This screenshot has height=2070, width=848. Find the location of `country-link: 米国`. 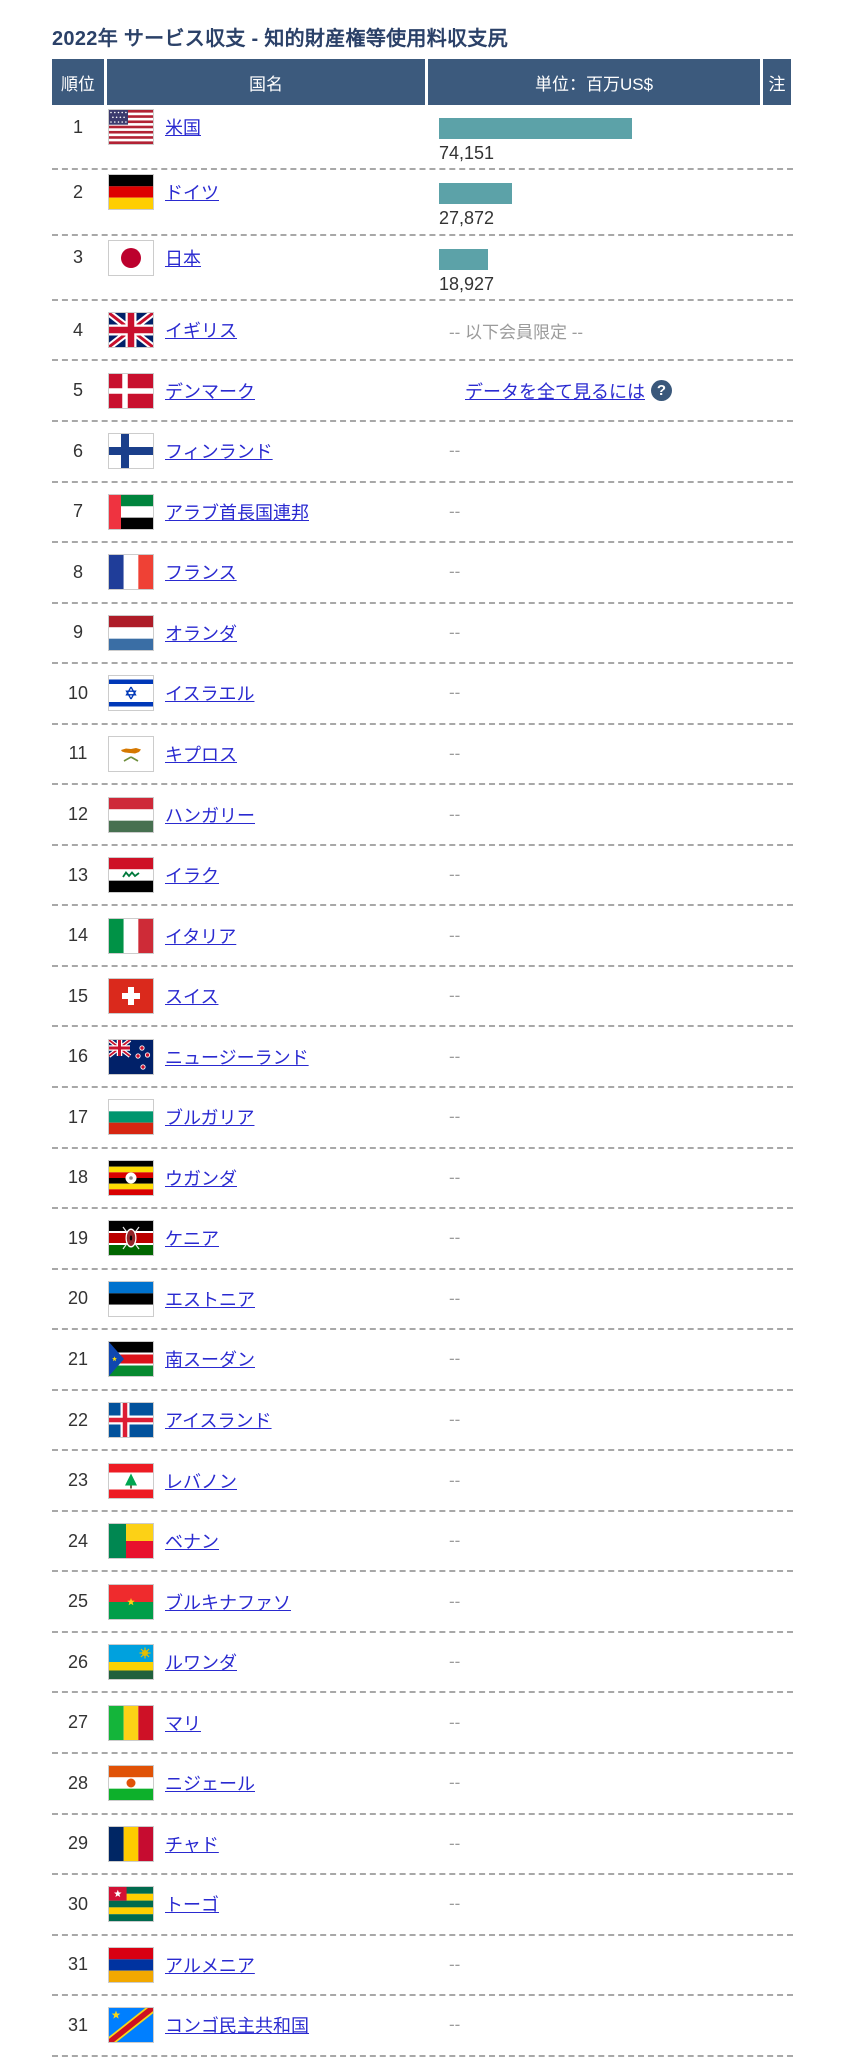

country-link: 米国 is located at coordinates (183, 128).